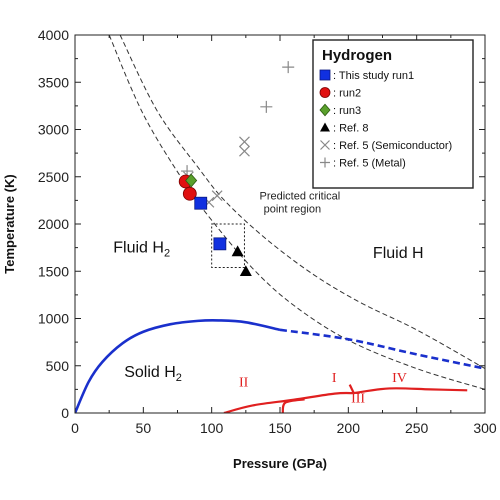 This screenshot has height=500, width=500. What do you see at coordinates (212, 428) in the screenshot?
I see `x-tick-label: 100` at bounding box center [212, 428].